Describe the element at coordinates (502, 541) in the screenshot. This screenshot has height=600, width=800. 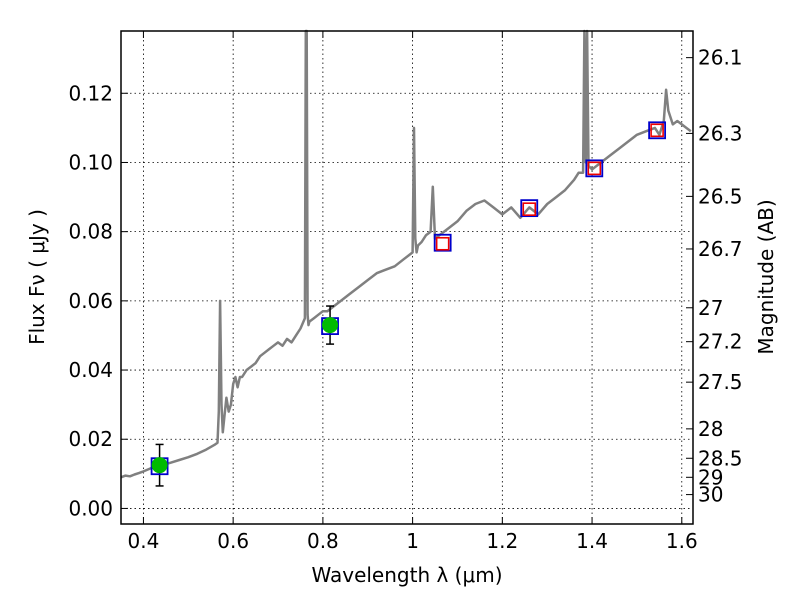
I see `x-tick-label: 1.2` at that location.